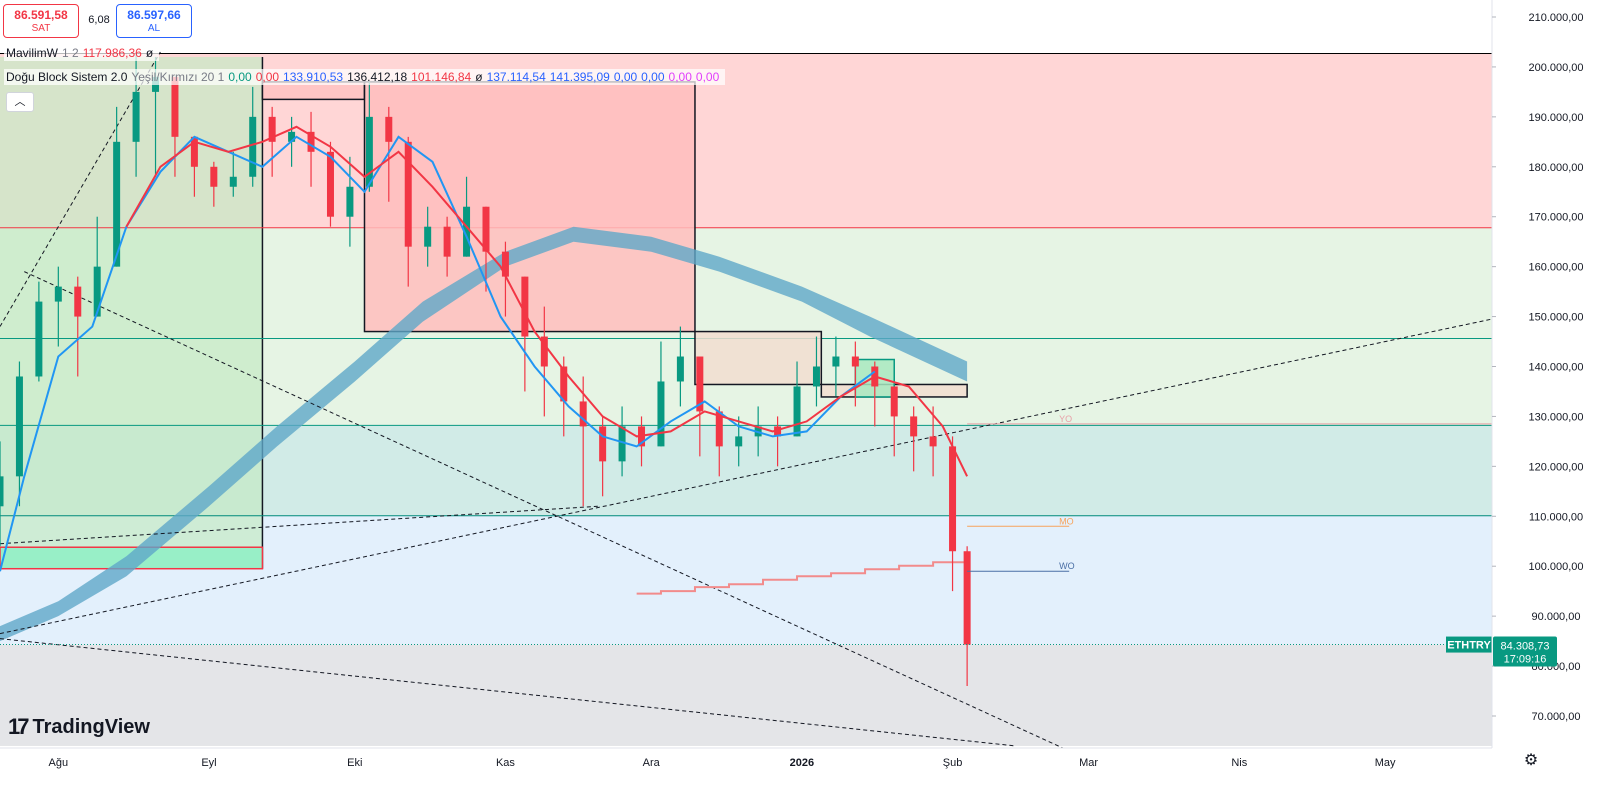  I want to click on price-tick-label: 200.000,00, so click(1555, 68).